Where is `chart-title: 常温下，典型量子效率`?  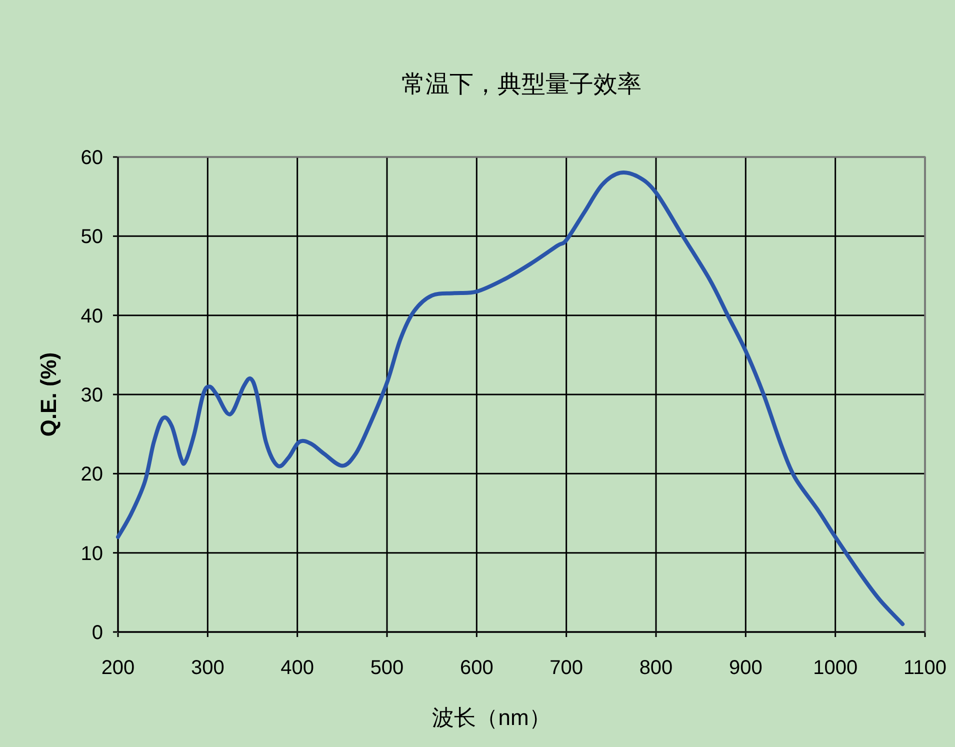 chart-title: 常温下，典型量子效率 is located at coordinates (522, 84).